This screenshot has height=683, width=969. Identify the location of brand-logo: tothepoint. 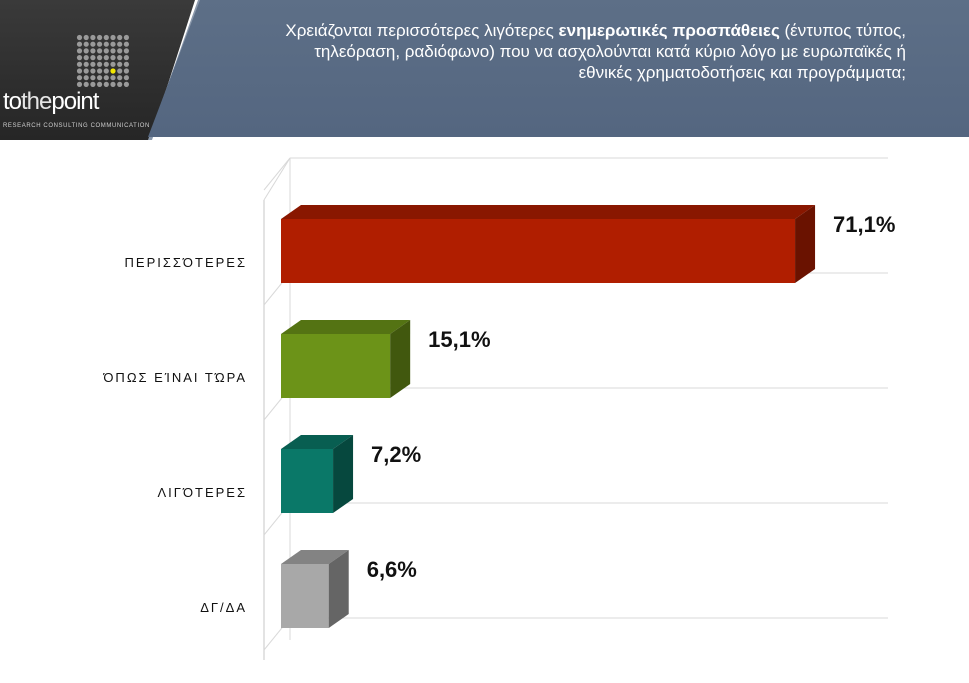
(51, 102).